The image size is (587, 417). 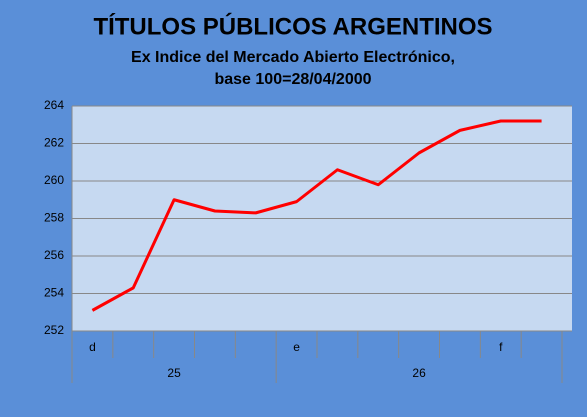 I want to click on x-tick-label: e, so click(x=296, y=347).